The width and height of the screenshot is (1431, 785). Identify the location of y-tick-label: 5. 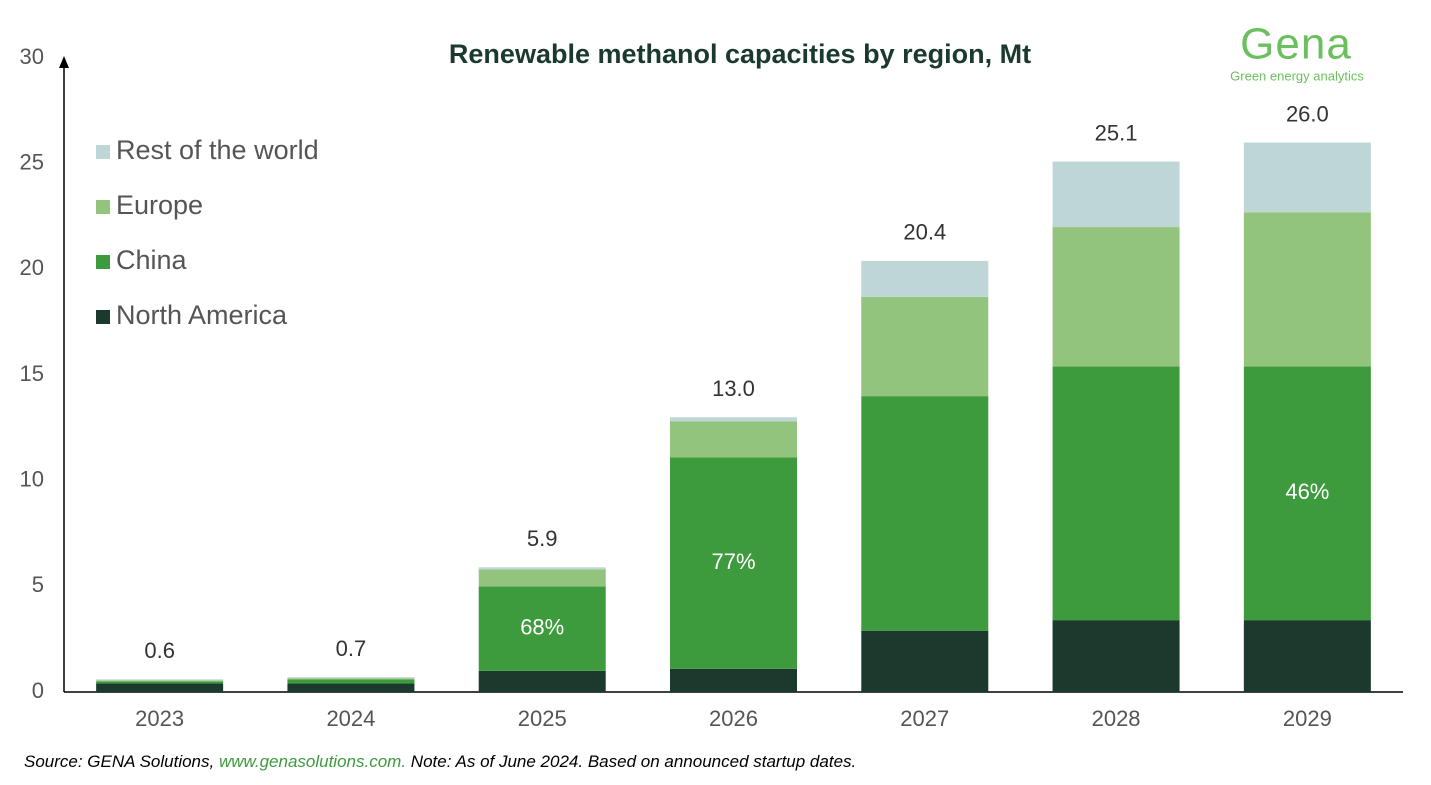
(38, 584).